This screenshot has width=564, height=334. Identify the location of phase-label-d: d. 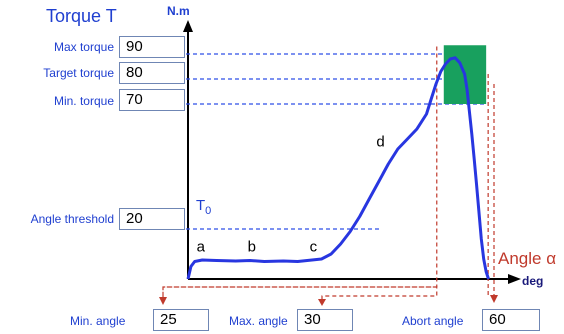
(380, 142).